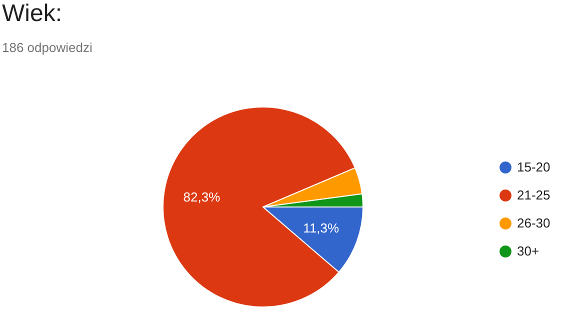 The height and width of the screenshot is (336, 570). What do you see at coordinates (533, 167) in the screenshot?
I see `legend-label: 15-20` at bounding box center [533, 167].